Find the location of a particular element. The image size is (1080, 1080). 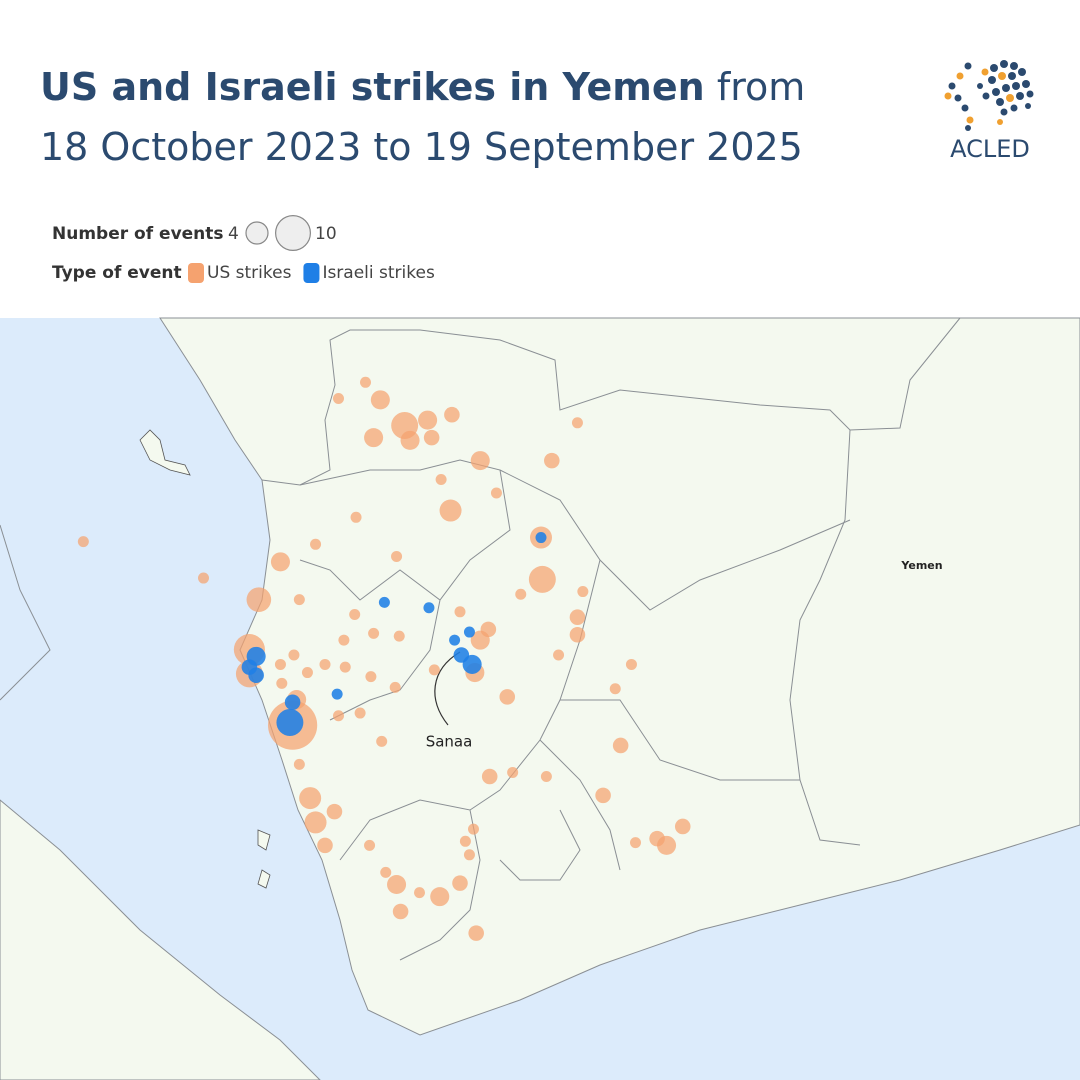

size-legend-min is located at coordinates (257, 233).